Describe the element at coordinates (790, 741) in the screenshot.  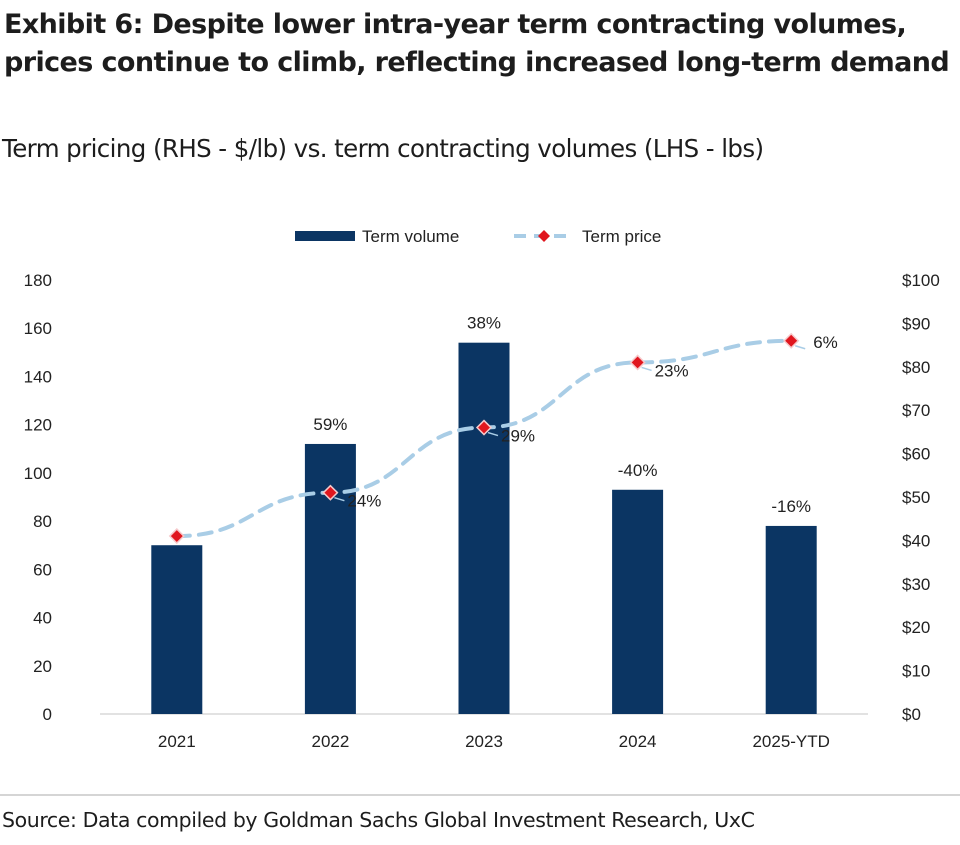
I see `x-axis-tick-label: 2025-YTD` at that location.